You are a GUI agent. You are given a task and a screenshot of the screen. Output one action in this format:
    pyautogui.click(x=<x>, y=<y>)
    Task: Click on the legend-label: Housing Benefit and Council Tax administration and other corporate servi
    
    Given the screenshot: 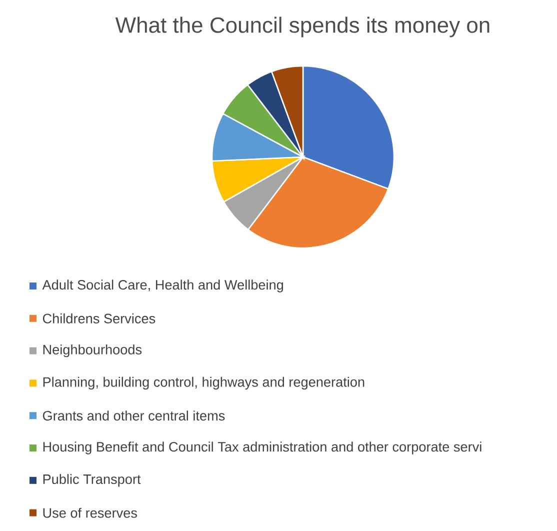 What is the action you would take?
    pyautogui.click(x=262, y=448)
    